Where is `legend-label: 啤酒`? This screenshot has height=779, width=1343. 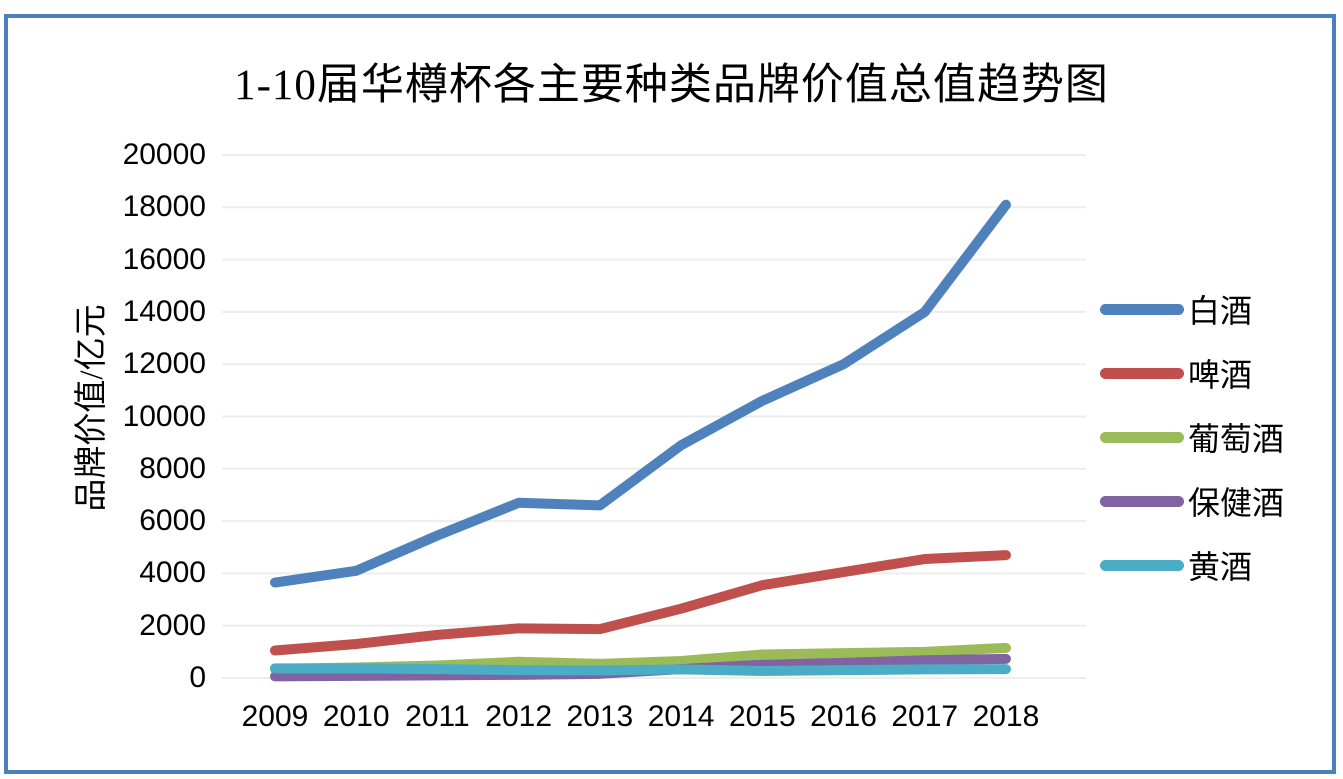
legend-label: 啤酒 is located at coordinates (1220, 375).